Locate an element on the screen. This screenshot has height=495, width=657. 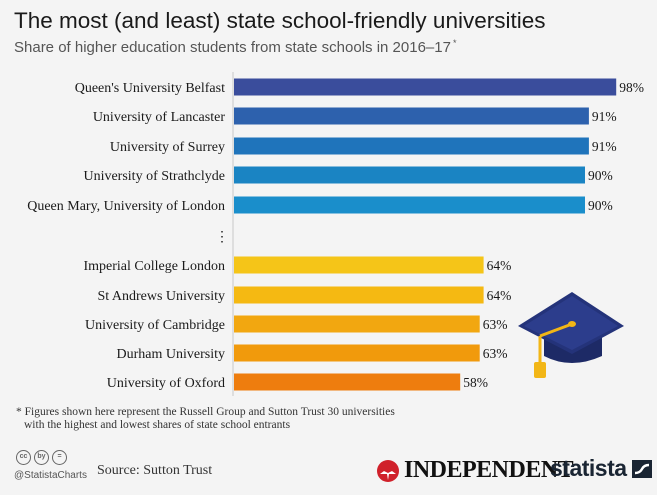
no-derivatives-icon: = is located at coordinates (59, 457).